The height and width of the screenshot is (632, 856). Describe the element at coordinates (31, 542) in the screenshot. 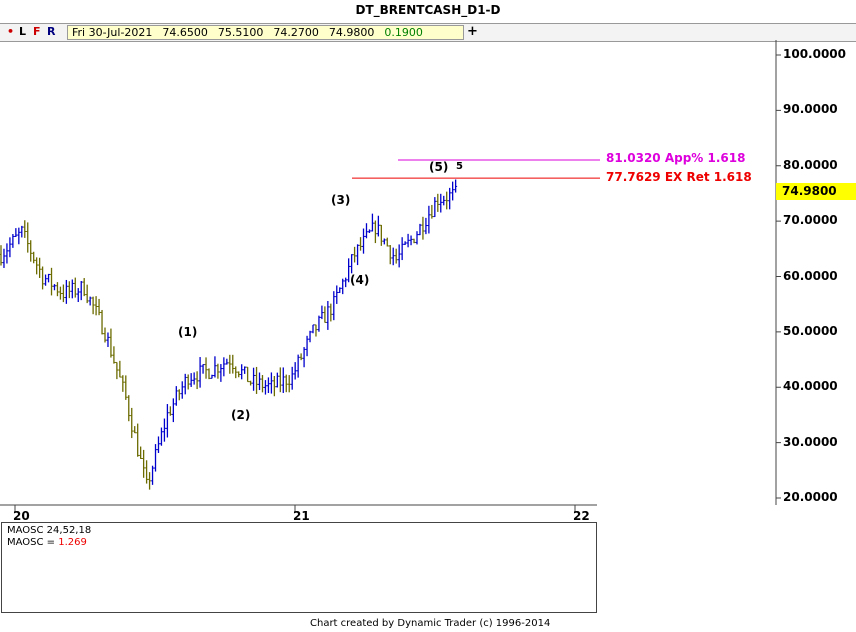

I see `oscillator-value-label: MAOSC =` at that location.